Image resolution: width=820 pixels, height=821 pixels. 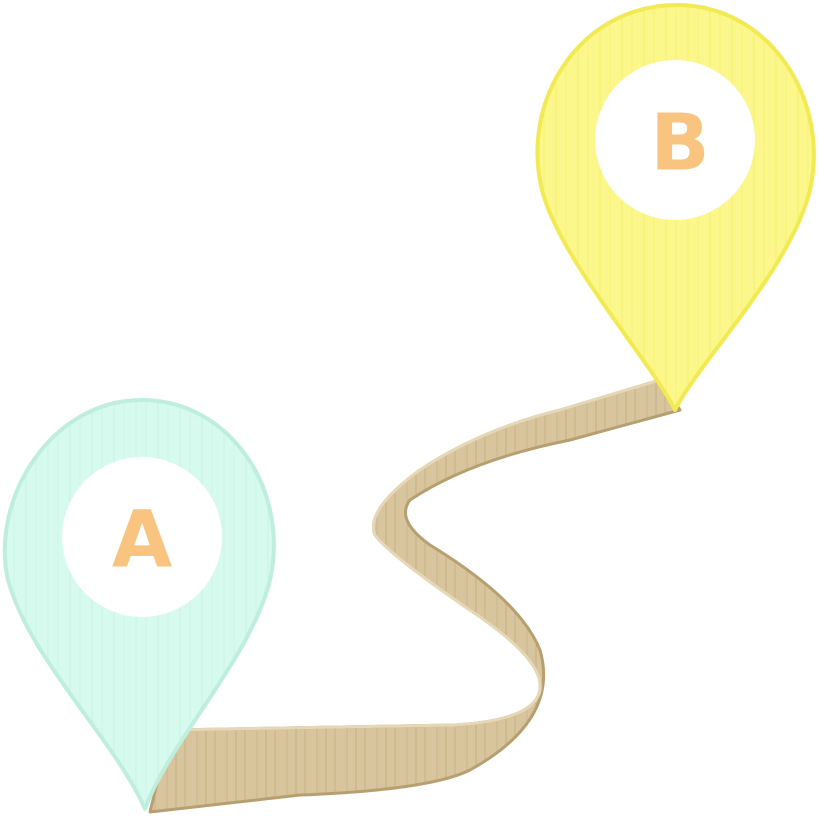 What do you see at coordinates (142, 540) in the screenshot?
I see `pin-a-label: A` at bounding box center [142, 540].